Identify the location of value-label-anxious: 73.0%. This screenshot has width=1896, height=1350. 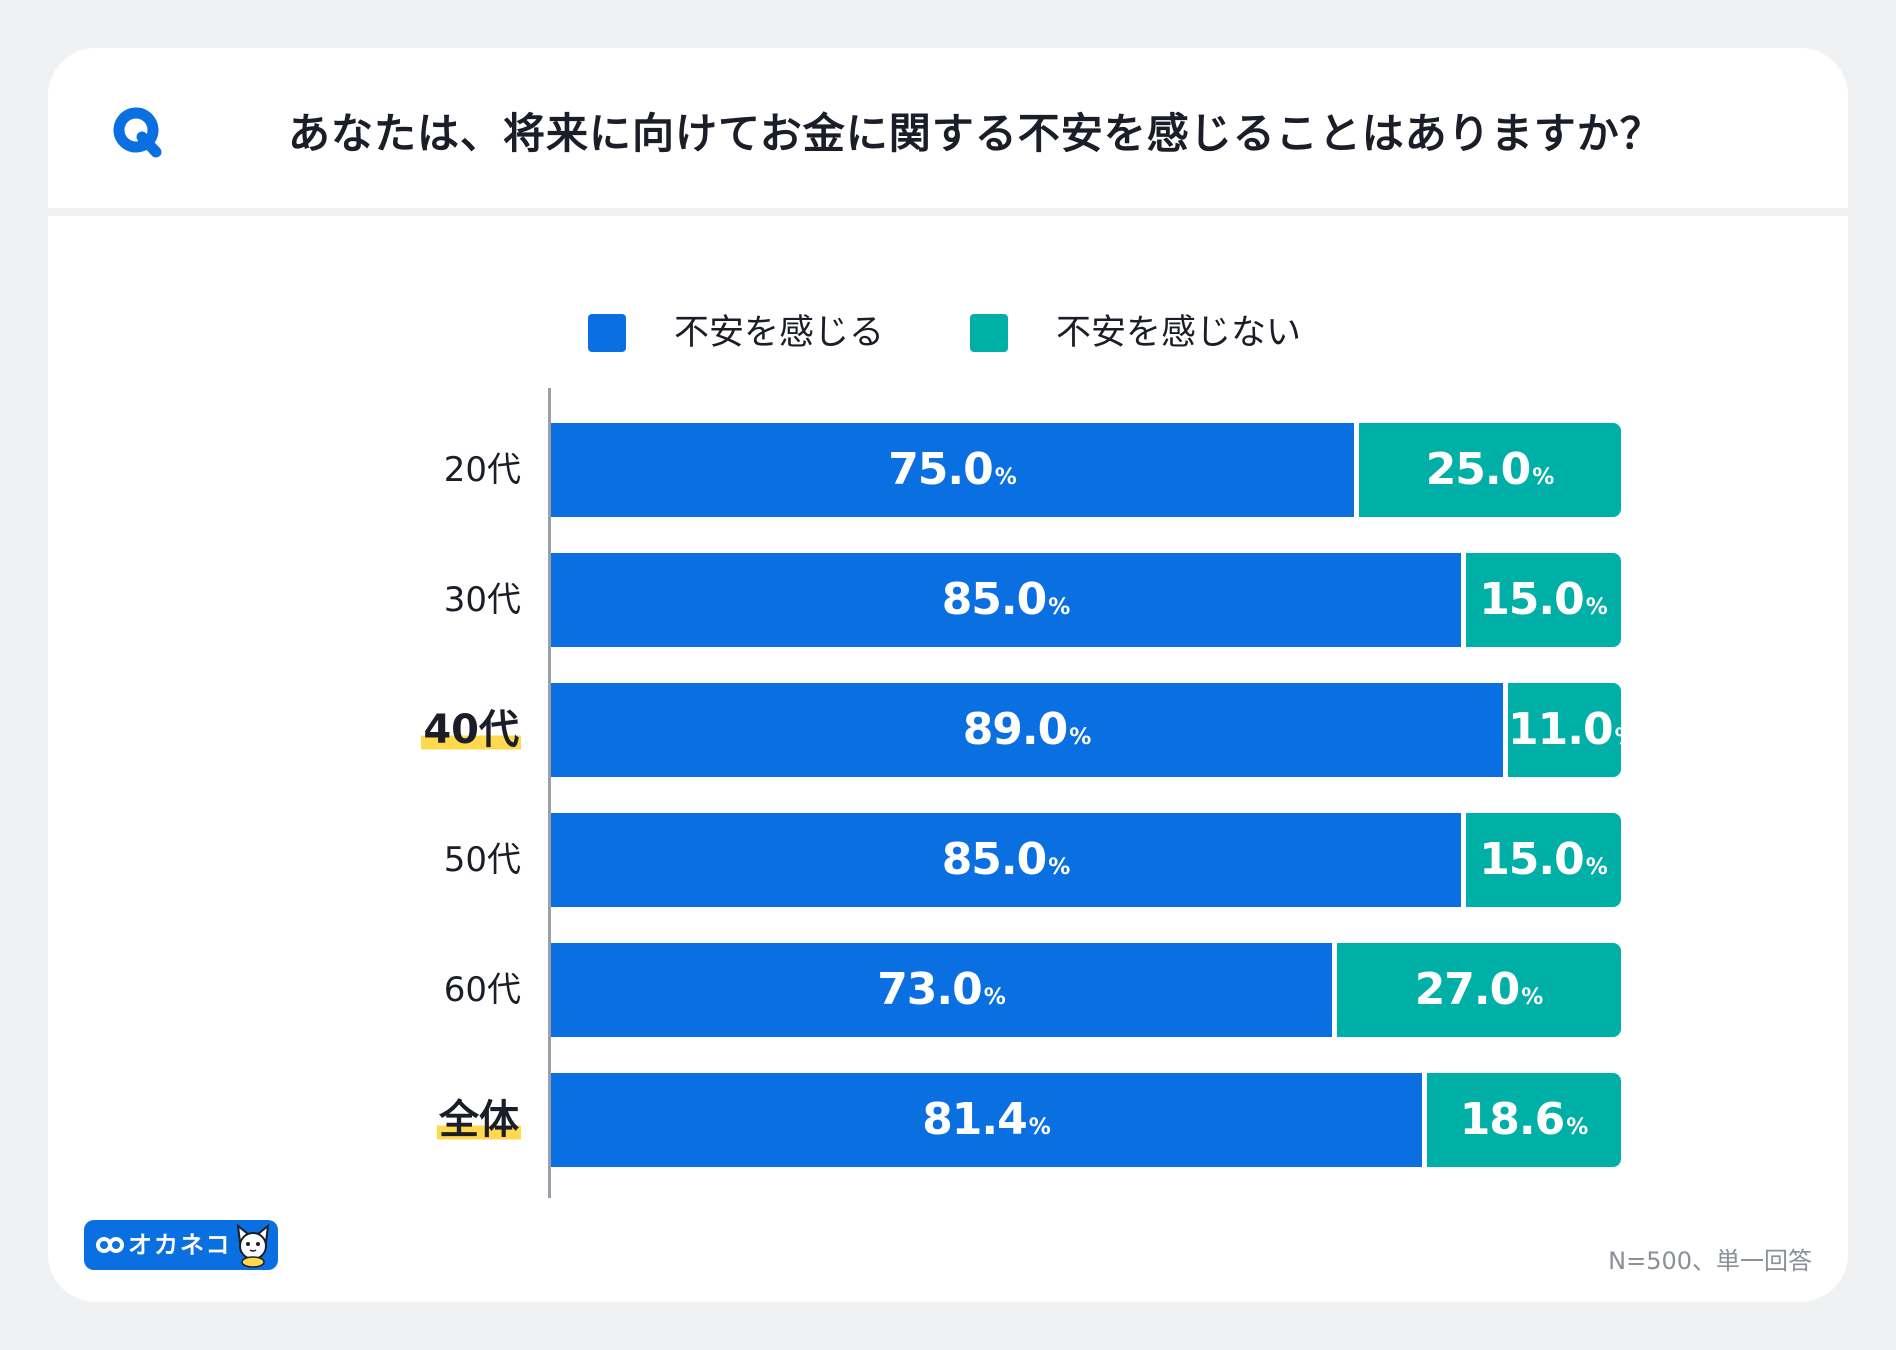
(941, 989).